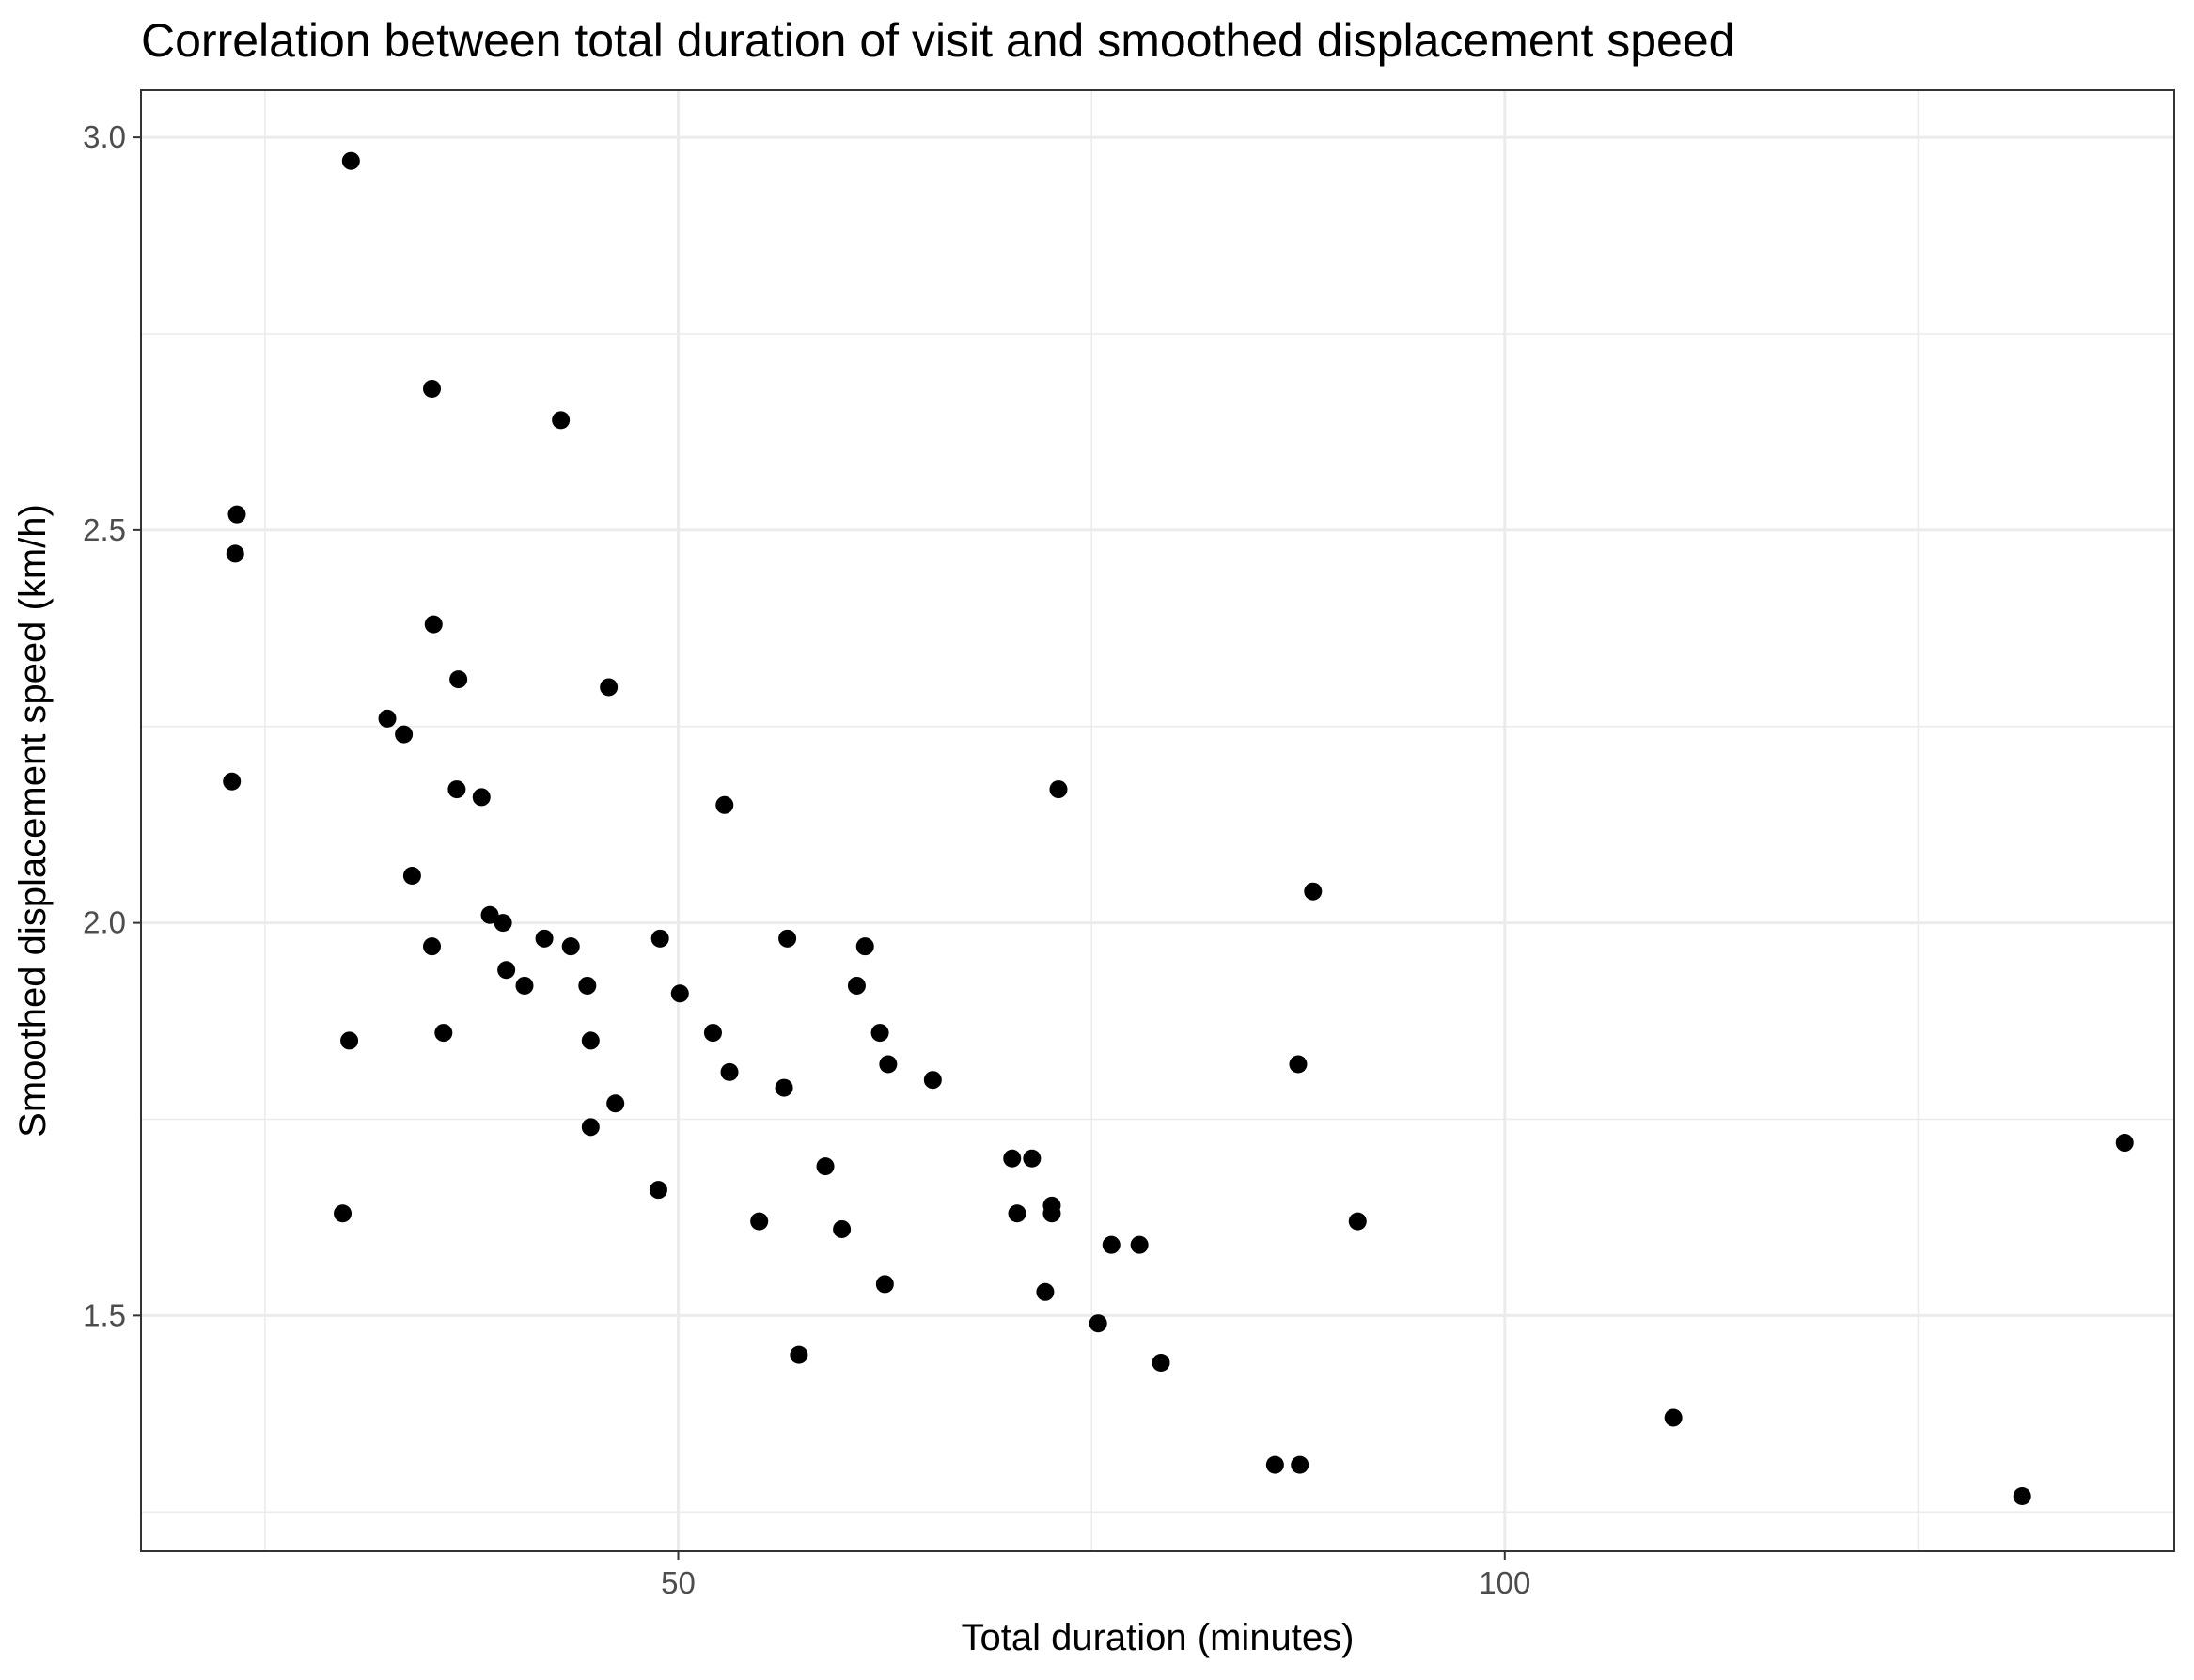 The image size is (2194, 1680). What do you see at coordinates (678, 1583) in the screenshot?
I see `x-tick-label: 50` at bounding box center [678, 1583].